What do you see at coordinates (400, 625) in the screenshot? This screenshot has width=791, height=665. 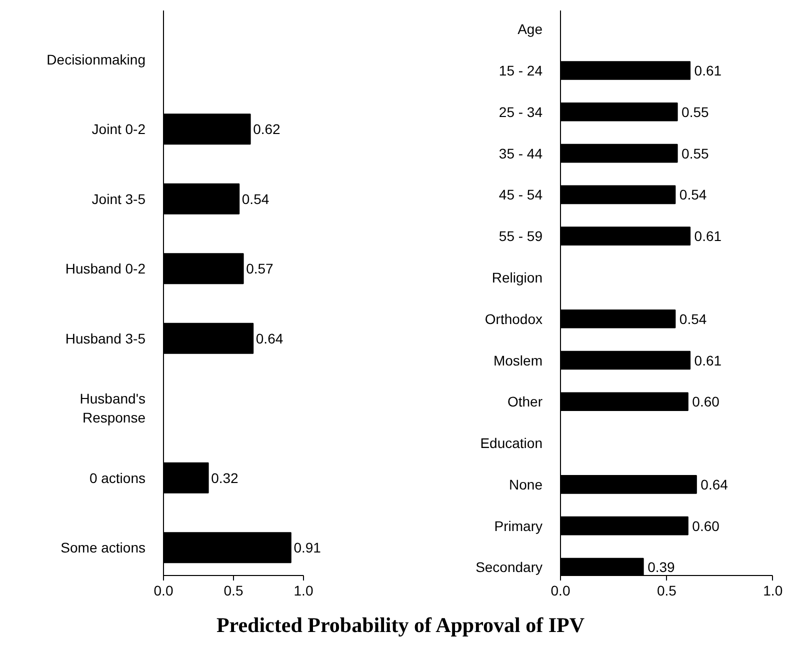 I see `x-axis-title: Predicted Probability of Approval of IPV` at bounding box center [400, 625].